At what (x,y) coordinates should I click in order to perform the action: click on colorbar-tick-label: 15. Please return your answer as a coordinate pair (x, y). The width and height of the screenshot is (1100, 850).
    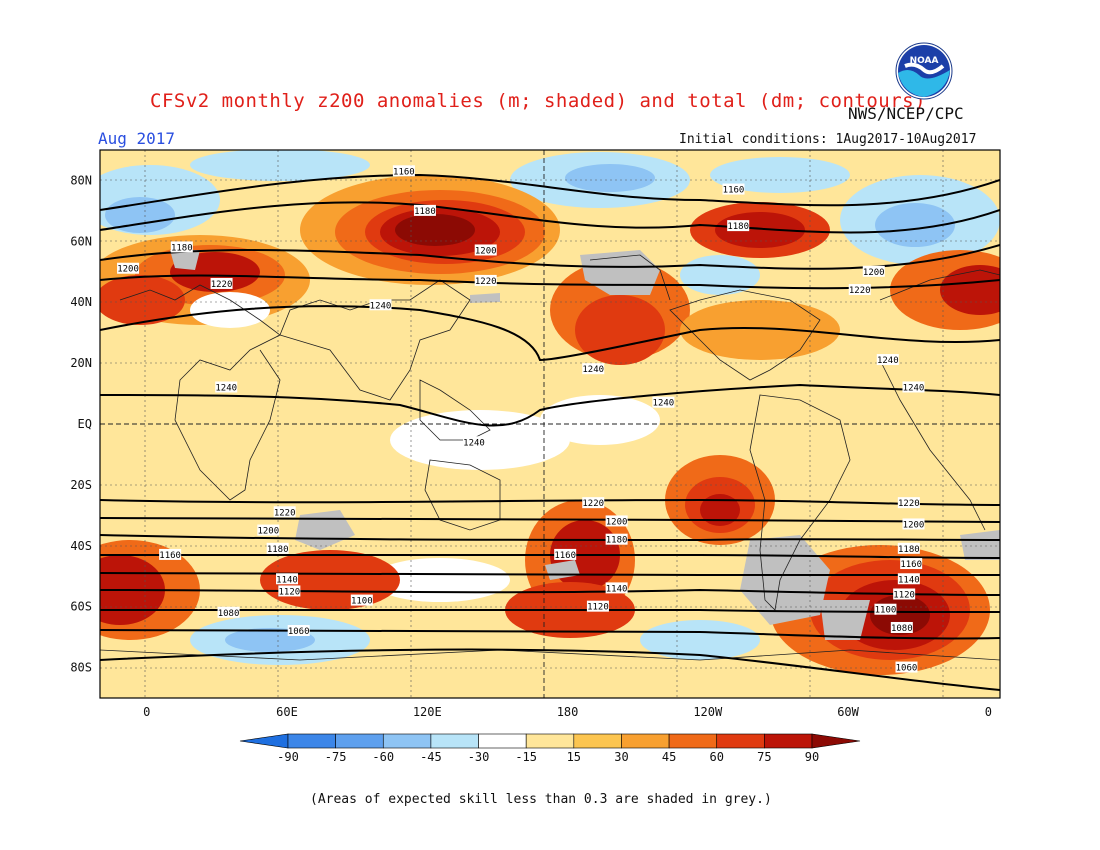
    Looking at the image, I should click on (574, 757).